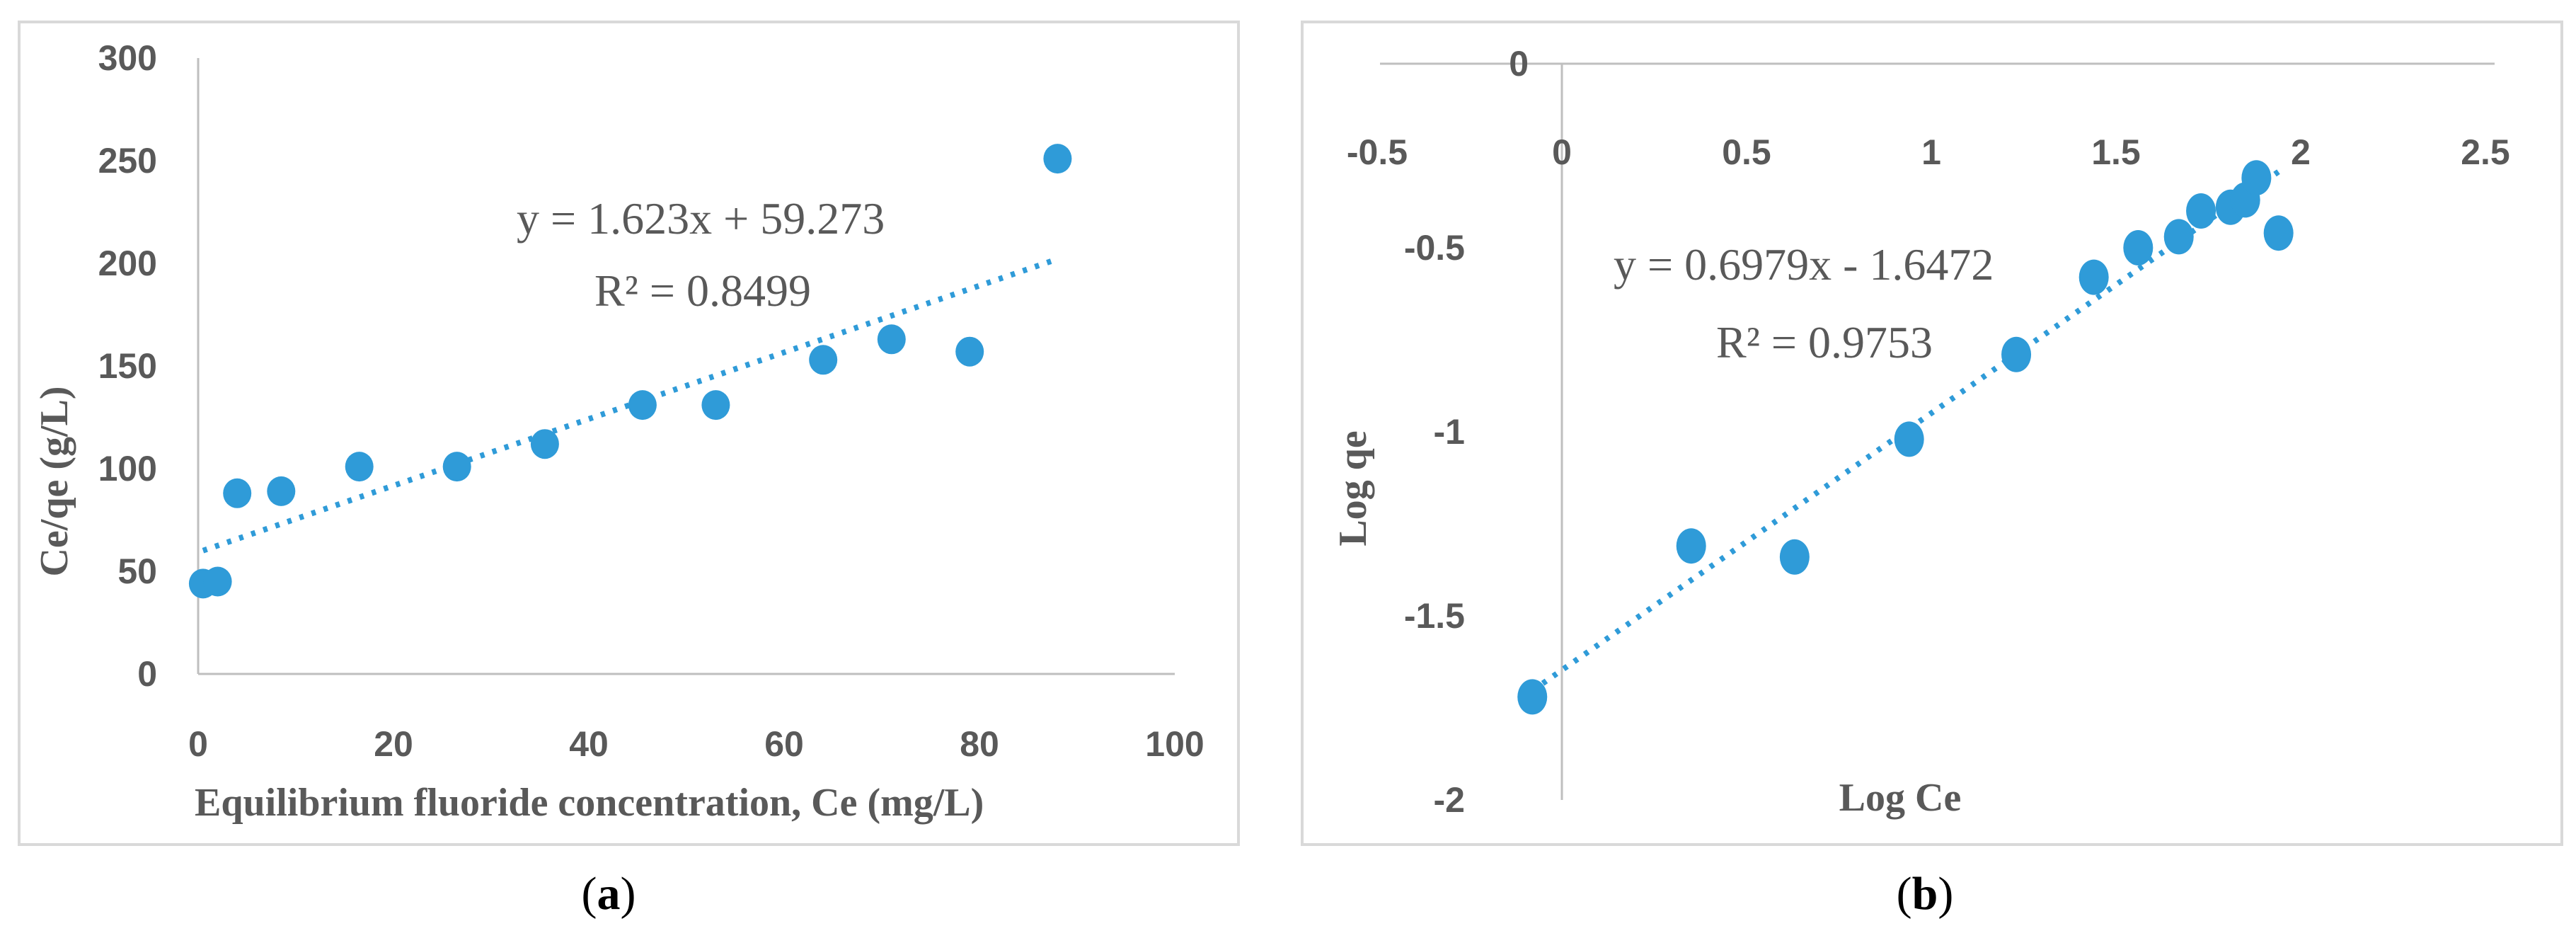  Describe the element at coordinates (702, 290) in the screenshot. I see `chart-a-r-squared: R² = 0.8499` at that location.